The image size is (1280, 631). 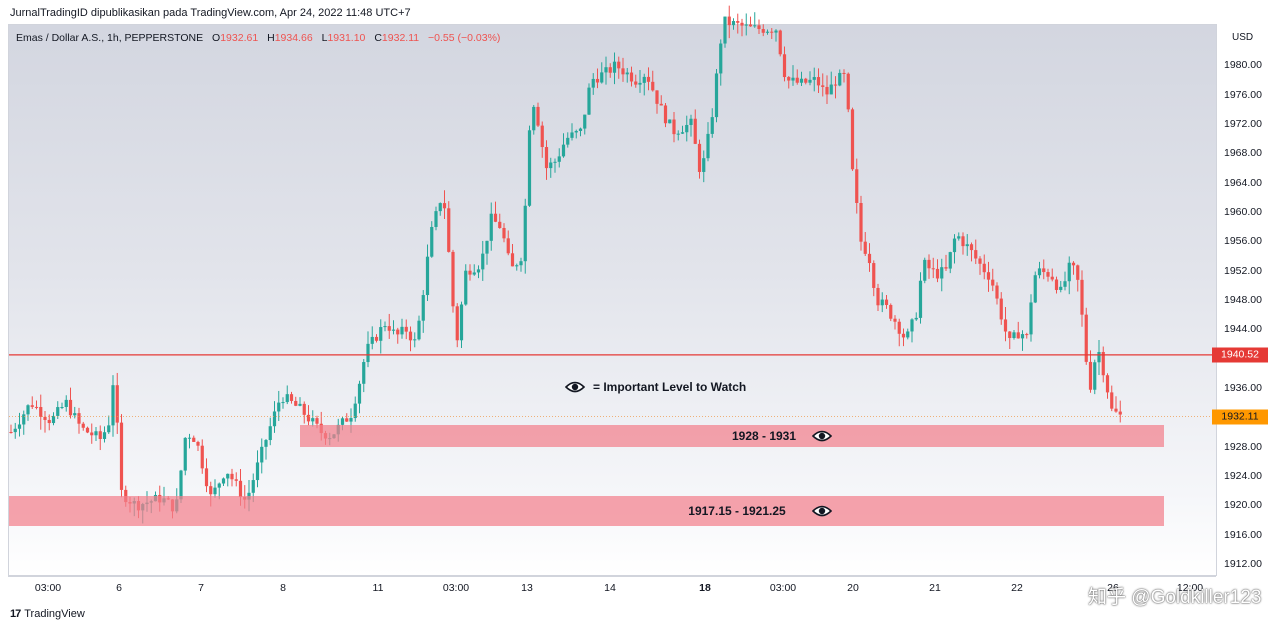 What do you see at coordinates (1243, 329) in the screenshot?
I see `y-tick-label: 1944.00` at bounding box center [1243, 329].